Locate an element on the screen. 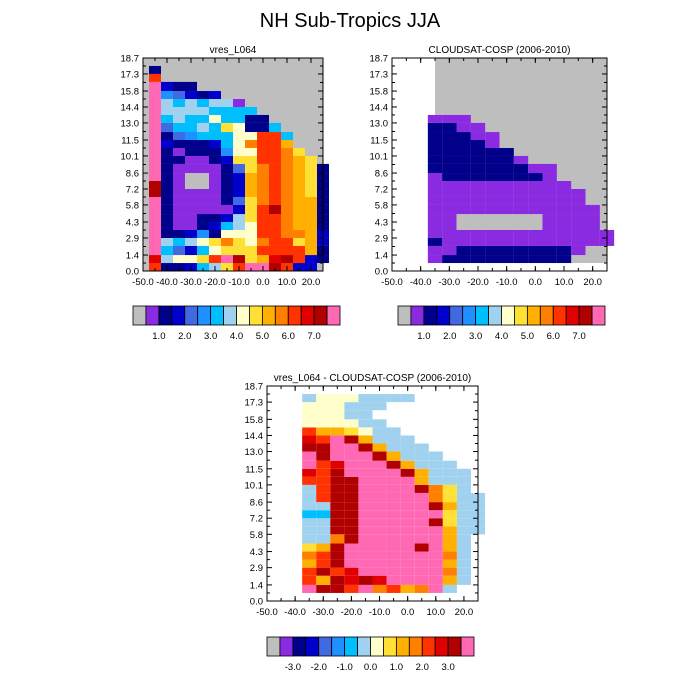  y-tick-label: 5.8 is located at coordinates (132, 205).